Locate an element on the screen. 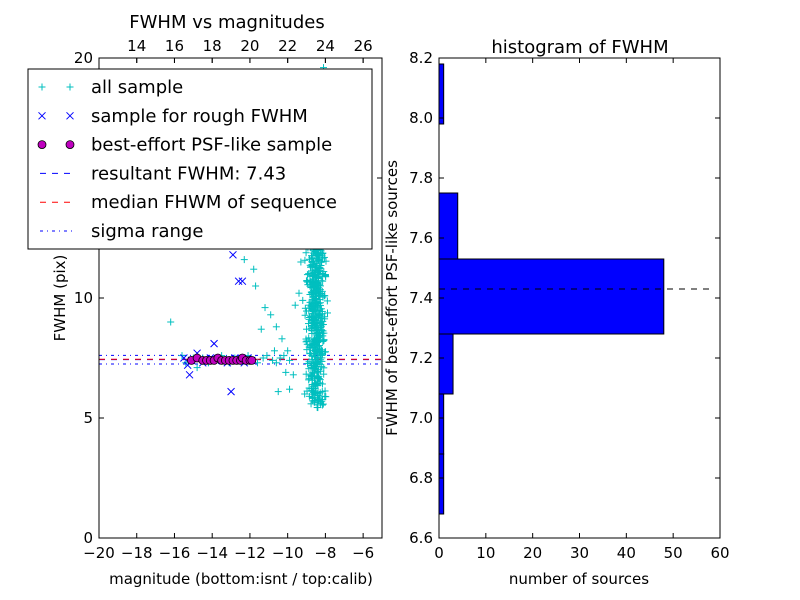 This screenshot has height=600, width=800. y-tick-label: 10 is located at coordinates (83, 298).